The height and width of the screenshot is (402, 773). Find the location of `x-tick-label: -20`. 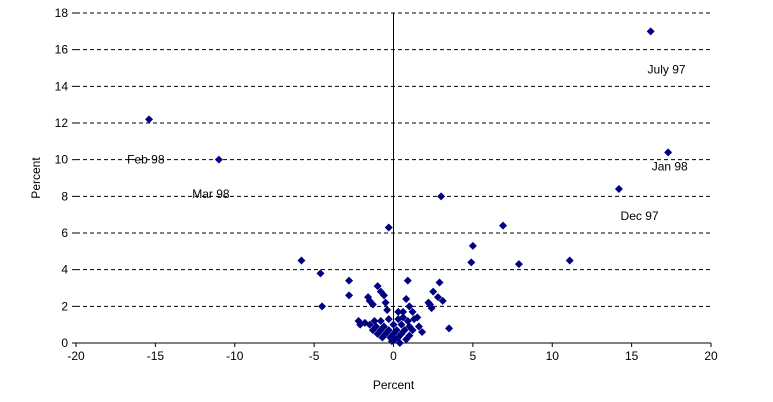

x-tick-label: -20 is located at coordinates (76, 356).